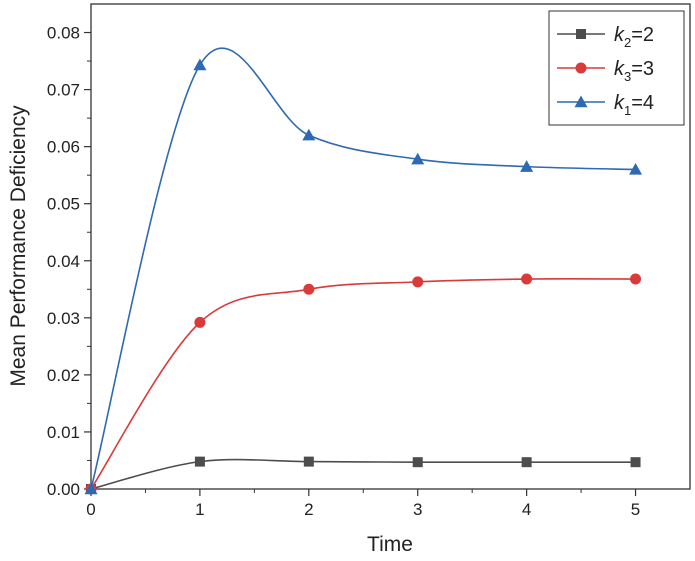 This screenshot has height=561, width=695. Describe the element at coordinates (63, 489) in the screenshot. I see `y-tick-label: 0.00` at that location.